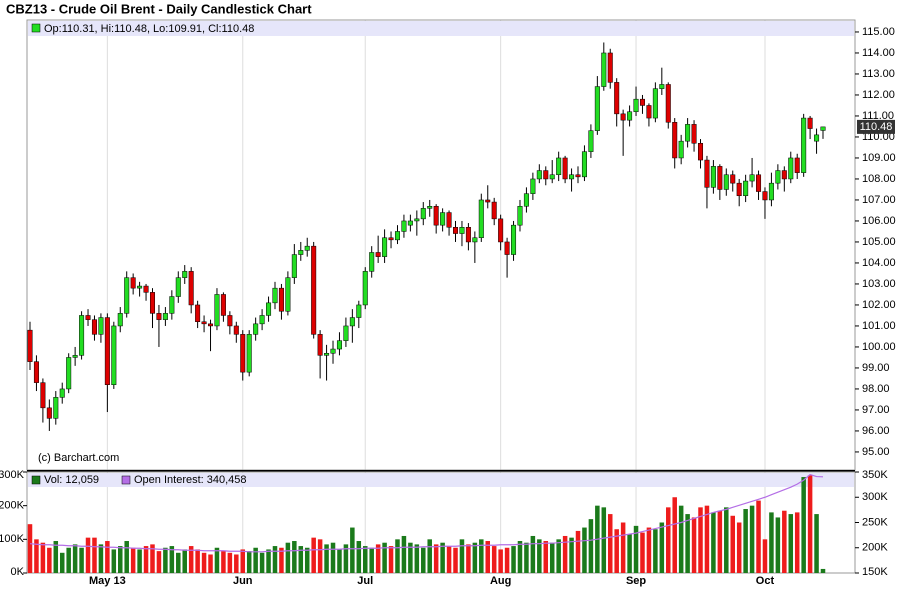 The height and width of the screenshot is (593, 898). What do you see at coordinates (878, 116) in the screenshot?
I see `y-tick-label: 111.00` at bounding box center [878, 116].